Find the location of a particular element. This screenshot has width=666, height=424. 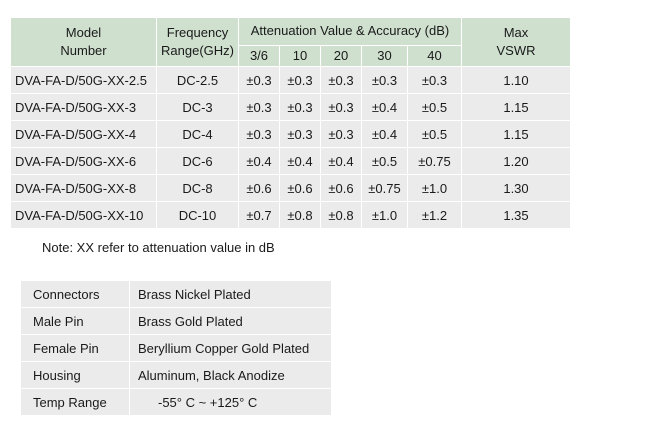

header-frequency-range: Frequency Range(GHz) is located at coordinates (197, 42).